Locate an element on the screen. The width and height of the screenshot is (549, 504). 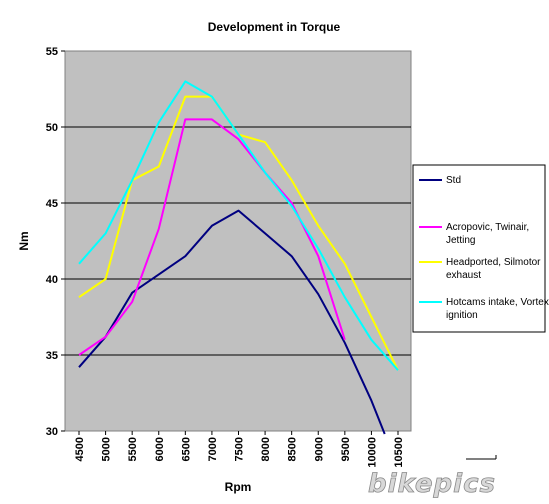
legend-entry: Hotcams intake, Vortex ignition is located at coordinates (497, 309).